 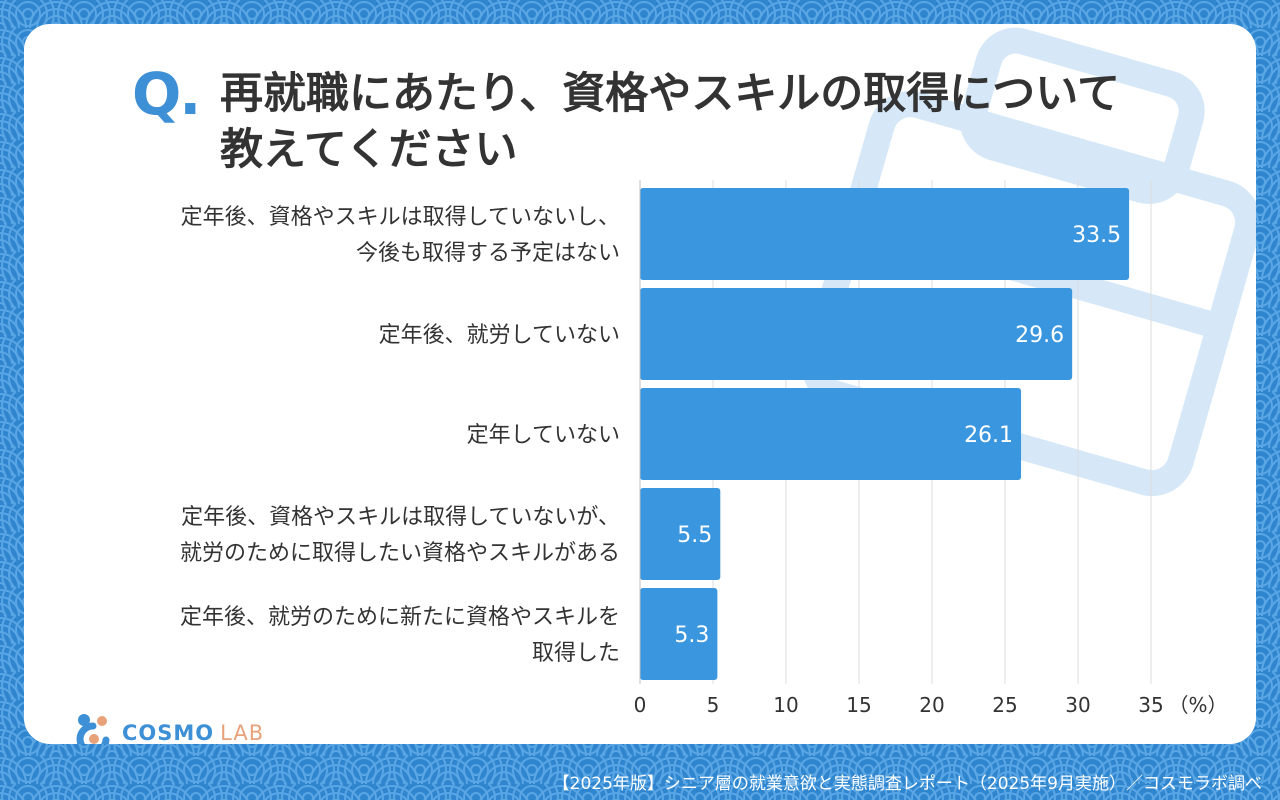 What do you see at coordinates (488, 253) in the screenshot?
I see `category-label-1-line-2: 今後も取得する予定はない` at bounding box center [488, 253].